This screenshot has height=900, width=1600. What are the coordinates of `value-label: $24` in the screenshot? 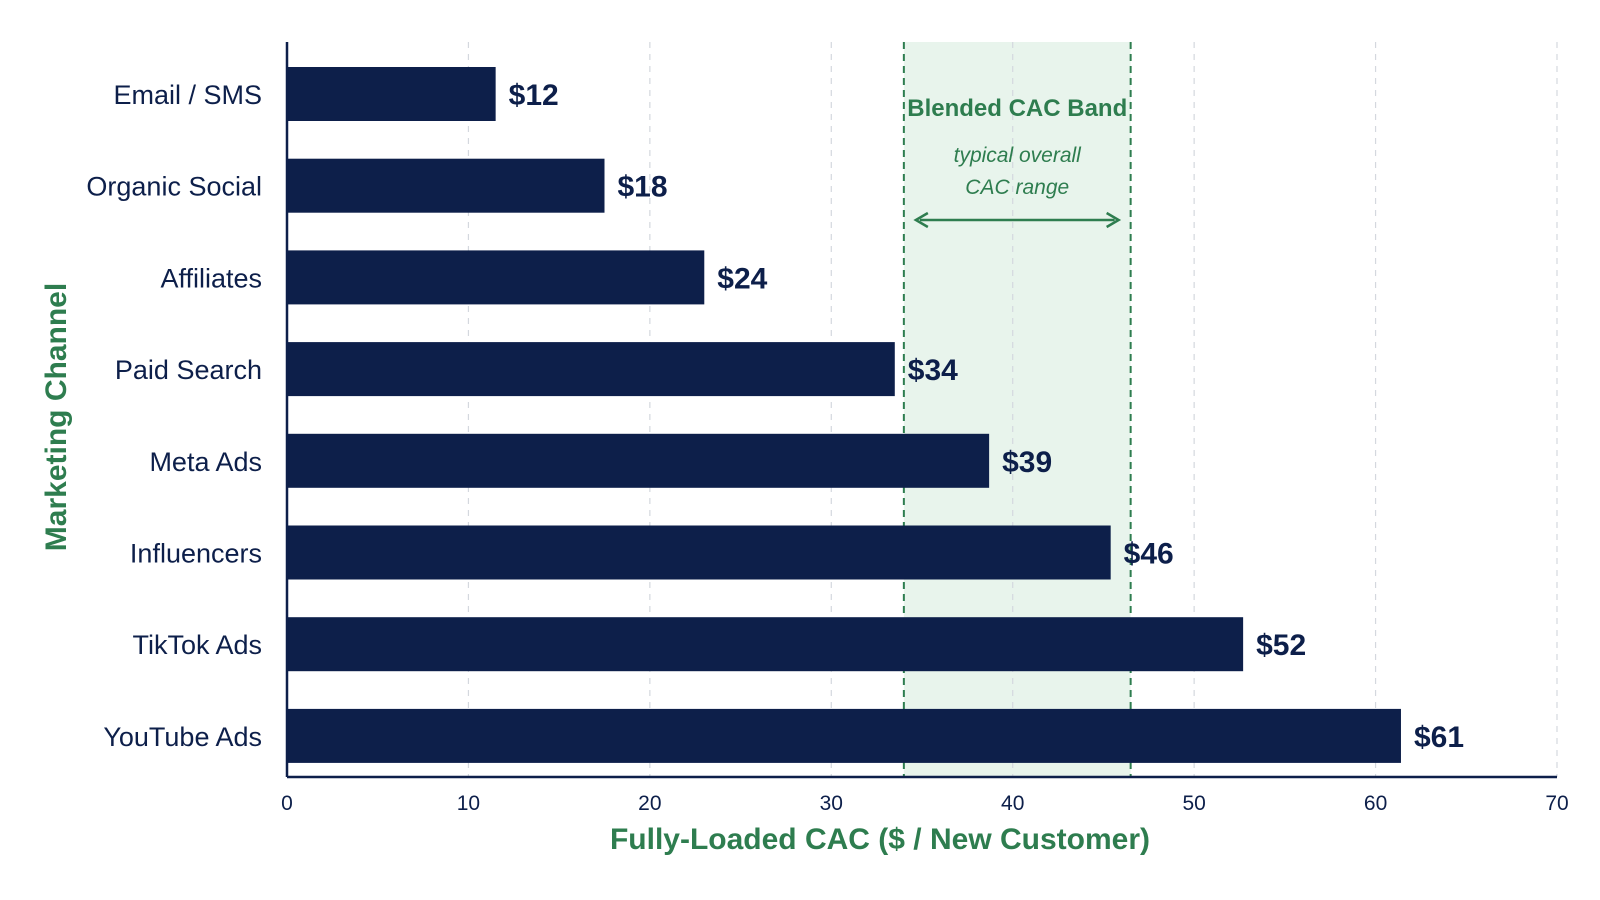 It's located at (742, 278).